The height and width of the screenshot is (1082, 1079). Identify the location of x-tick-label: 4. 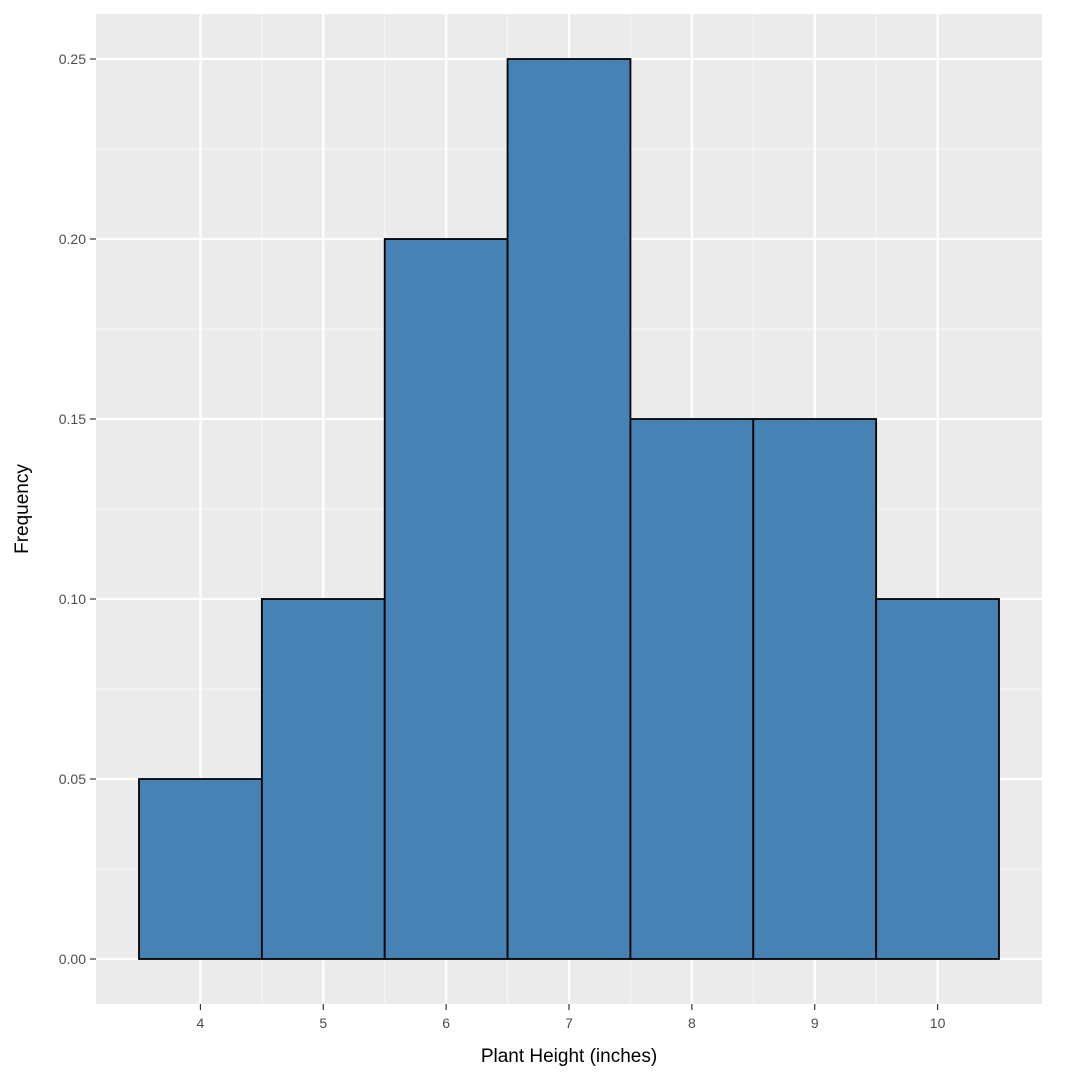
(201, 1023).